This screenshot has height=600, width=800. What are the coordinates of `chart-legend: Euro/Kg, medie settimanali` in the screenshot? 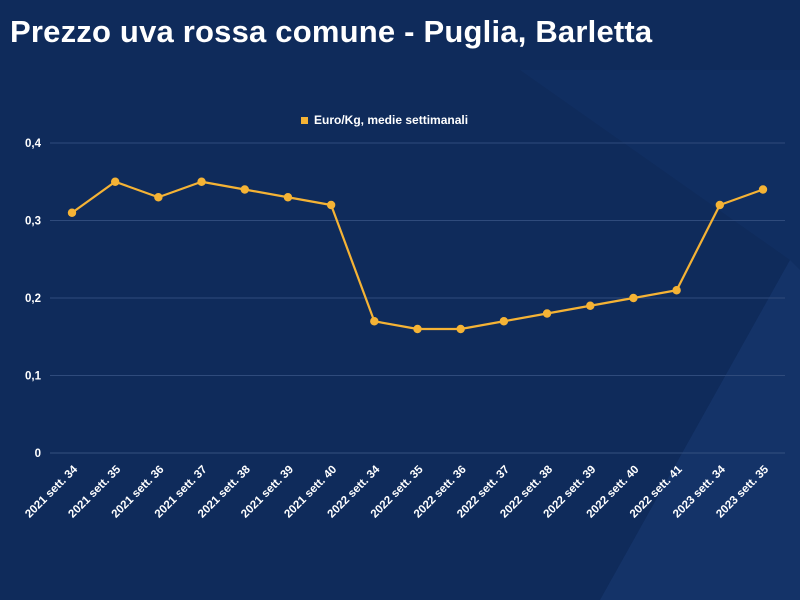 It's located at (384, 120).